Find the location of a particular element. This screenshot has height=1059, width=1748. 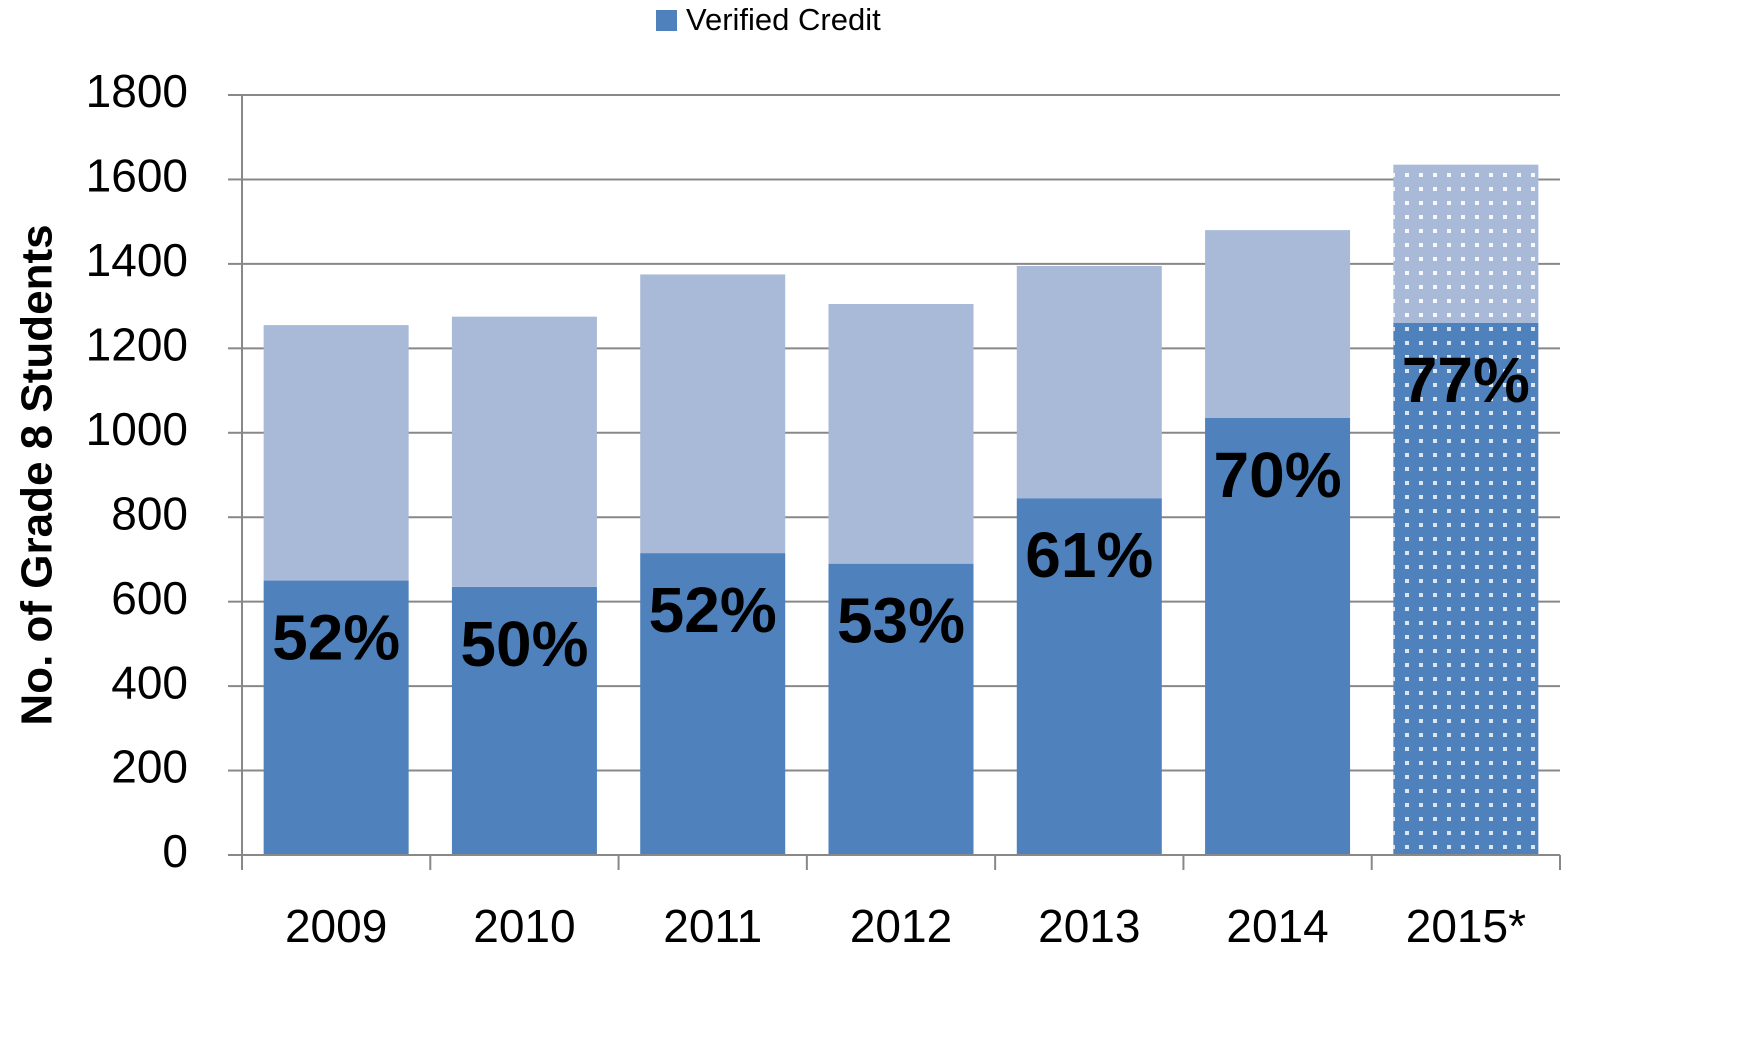

y-tick-label: 1400 is located at coordinates (137, 260).